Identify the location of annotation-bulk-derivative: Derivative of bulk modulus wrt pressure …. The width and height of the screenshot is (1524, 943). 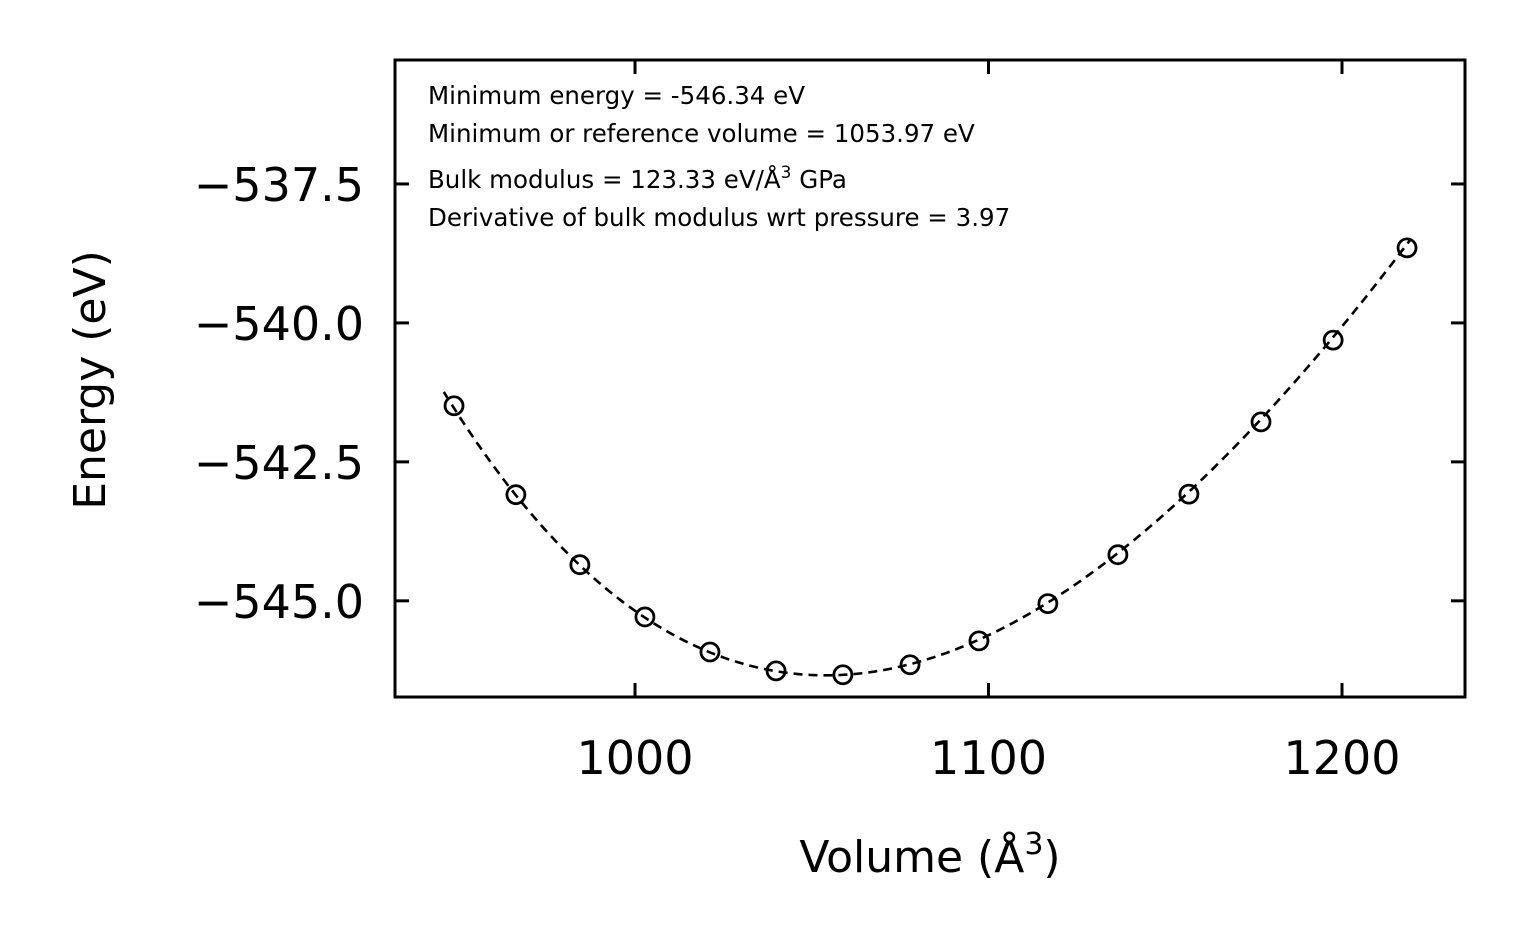
(719, 217).